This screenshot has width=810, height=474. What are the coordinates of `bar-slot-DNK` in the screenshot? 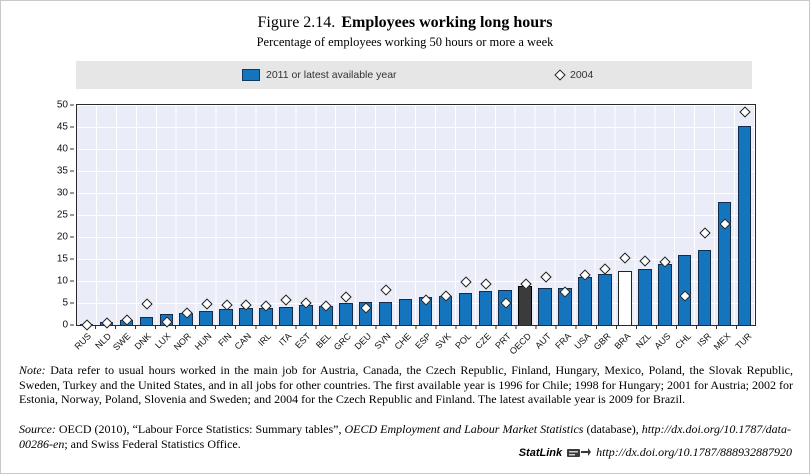 It's located at (147, 215).